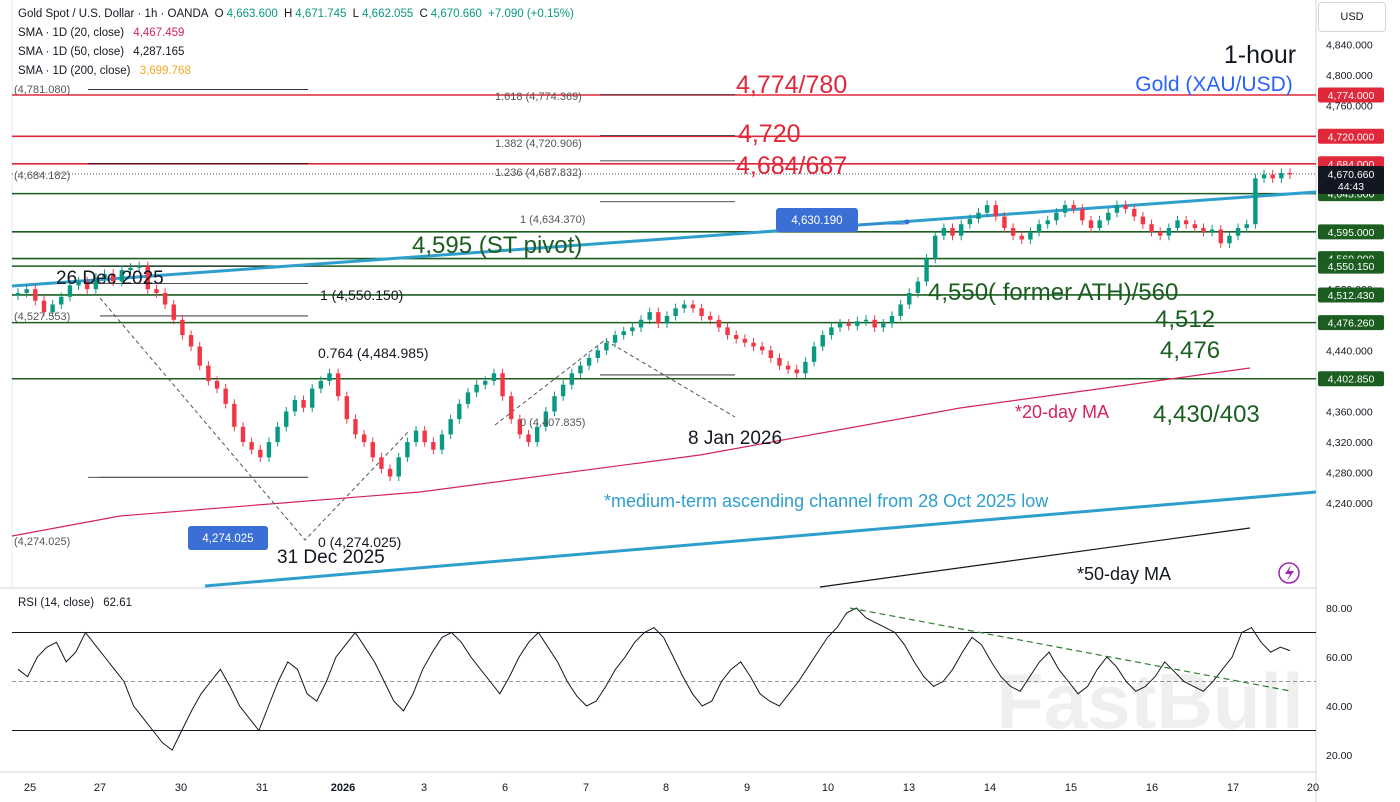 This screenshot has height=802, width=1400. What do you see at coordinates (181, 788) in the screenshot?
I see `time-tick-label: 30` at bounding box center [181, 788].